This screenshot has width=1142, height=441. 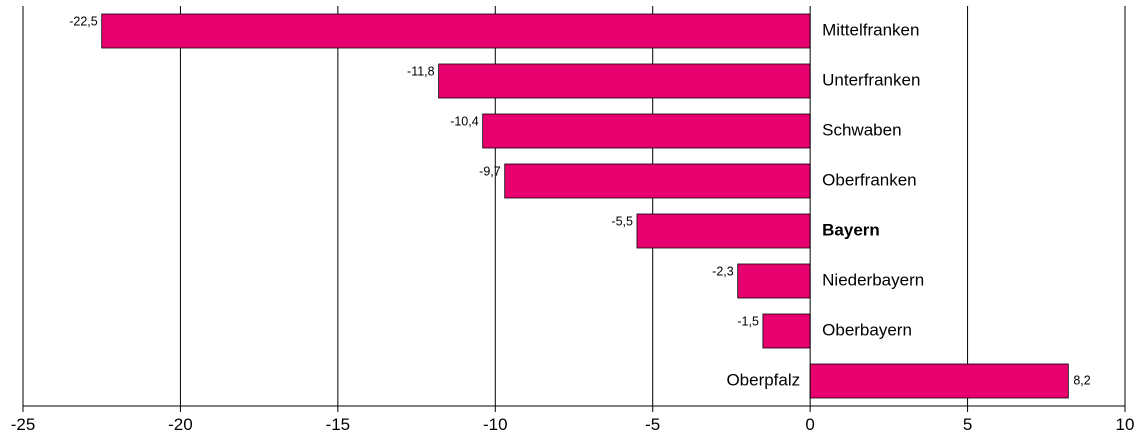 What do you see at coordinates (624, 81) in the screenshot?
I see `bar-unterfranken` at bounding box center [624, 81].